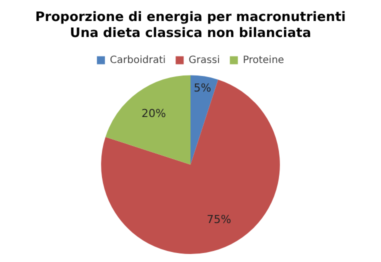 This screenshot has width=381, height=262. What do you see at coordinates (203, 88) in the screenshot?
I see `data-label: 5%` at bounding box center [203, 88].